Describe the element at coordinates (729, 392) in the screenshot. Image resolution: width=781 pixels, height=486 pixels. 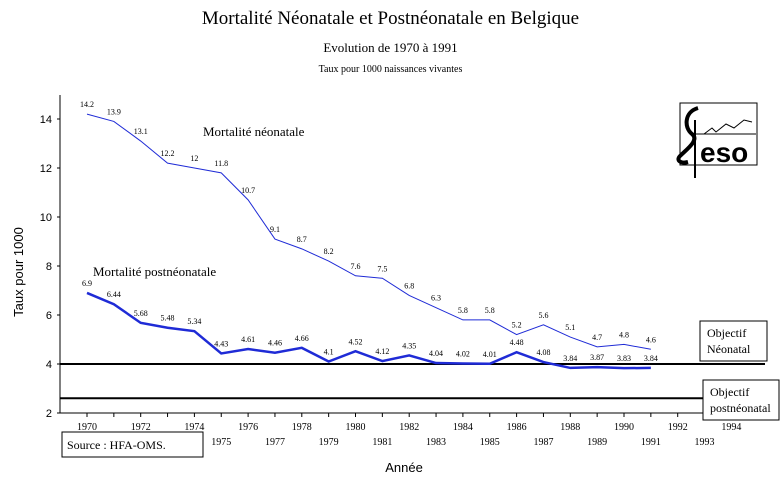
I see `objective-postneonatal-line1: Objectif` at that location.